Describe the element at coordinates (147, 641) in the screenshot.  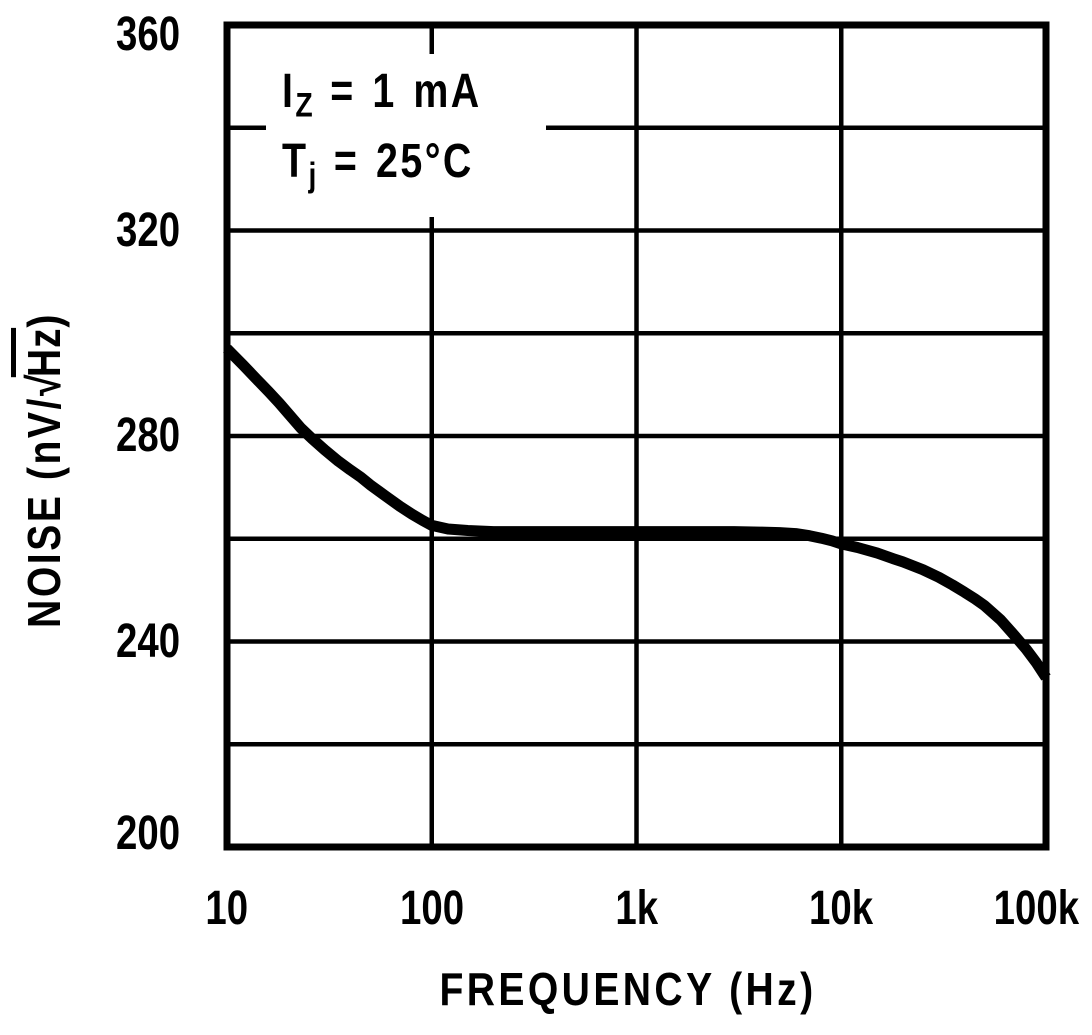
I see `y-tick-label: 240` at that location.